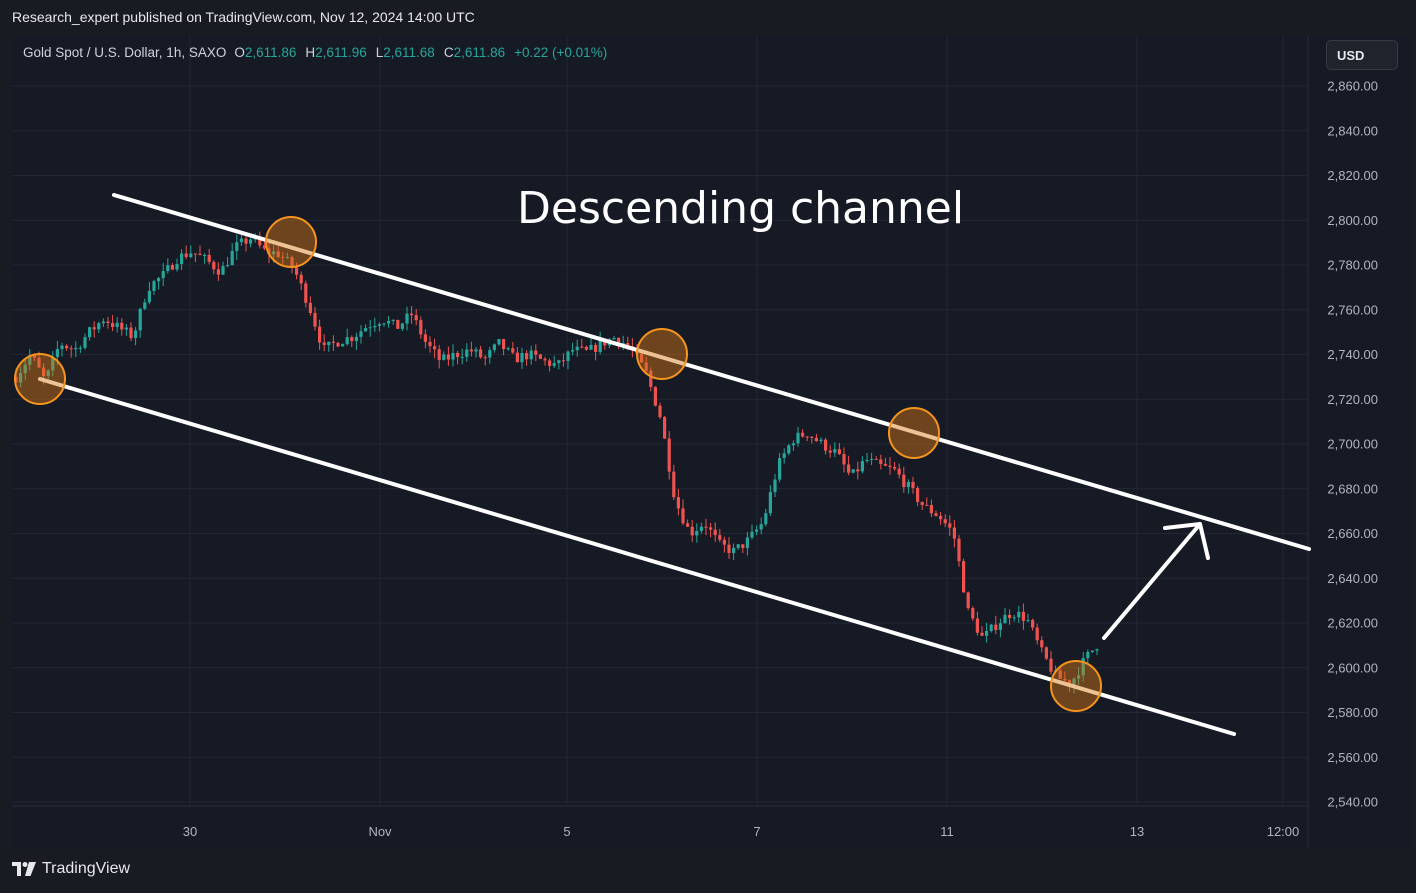 The image size is (1416, 893). Describe the element at coordinates (660, 827) in the screenshot. I see `time-axis` at that location.